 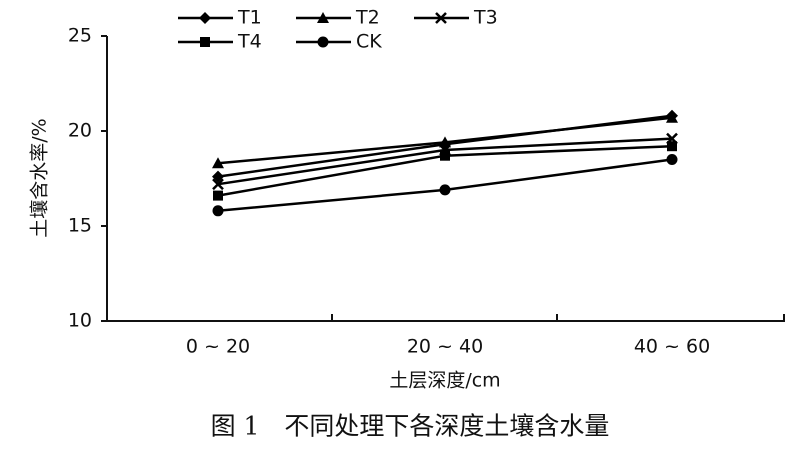 What do you see at coordinates (218, 347) in the screenshot?
I see `x-tick-label: 0 ~ 20` at bounding box center [218, 347].